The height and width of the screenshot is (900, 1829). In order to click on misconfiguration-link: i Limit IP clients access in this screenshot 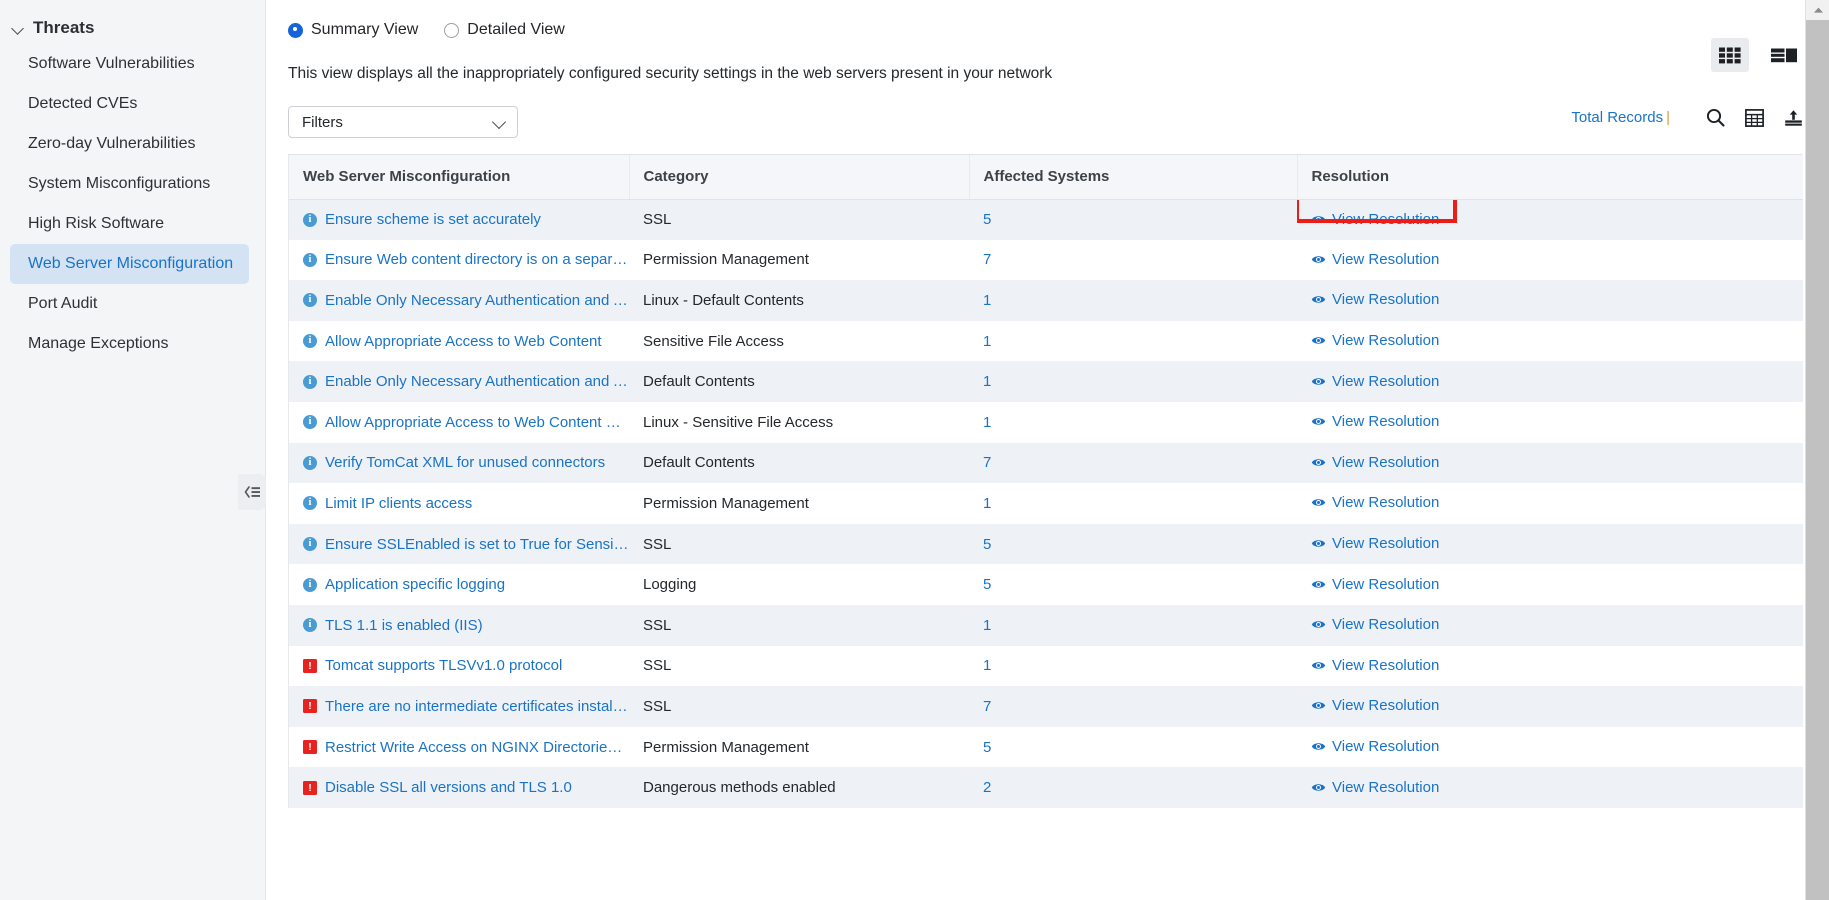, I will do `click(466, 503)`.